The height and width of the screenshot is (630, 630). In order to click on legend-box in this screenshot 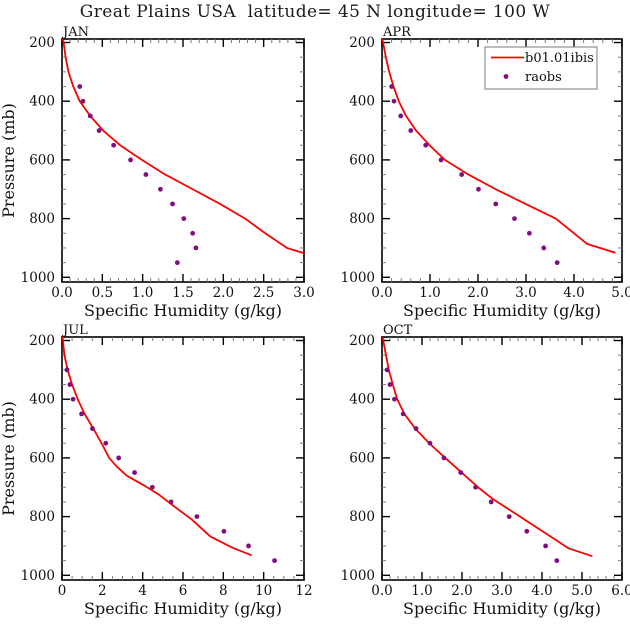, I will do `click(541, 68)`.